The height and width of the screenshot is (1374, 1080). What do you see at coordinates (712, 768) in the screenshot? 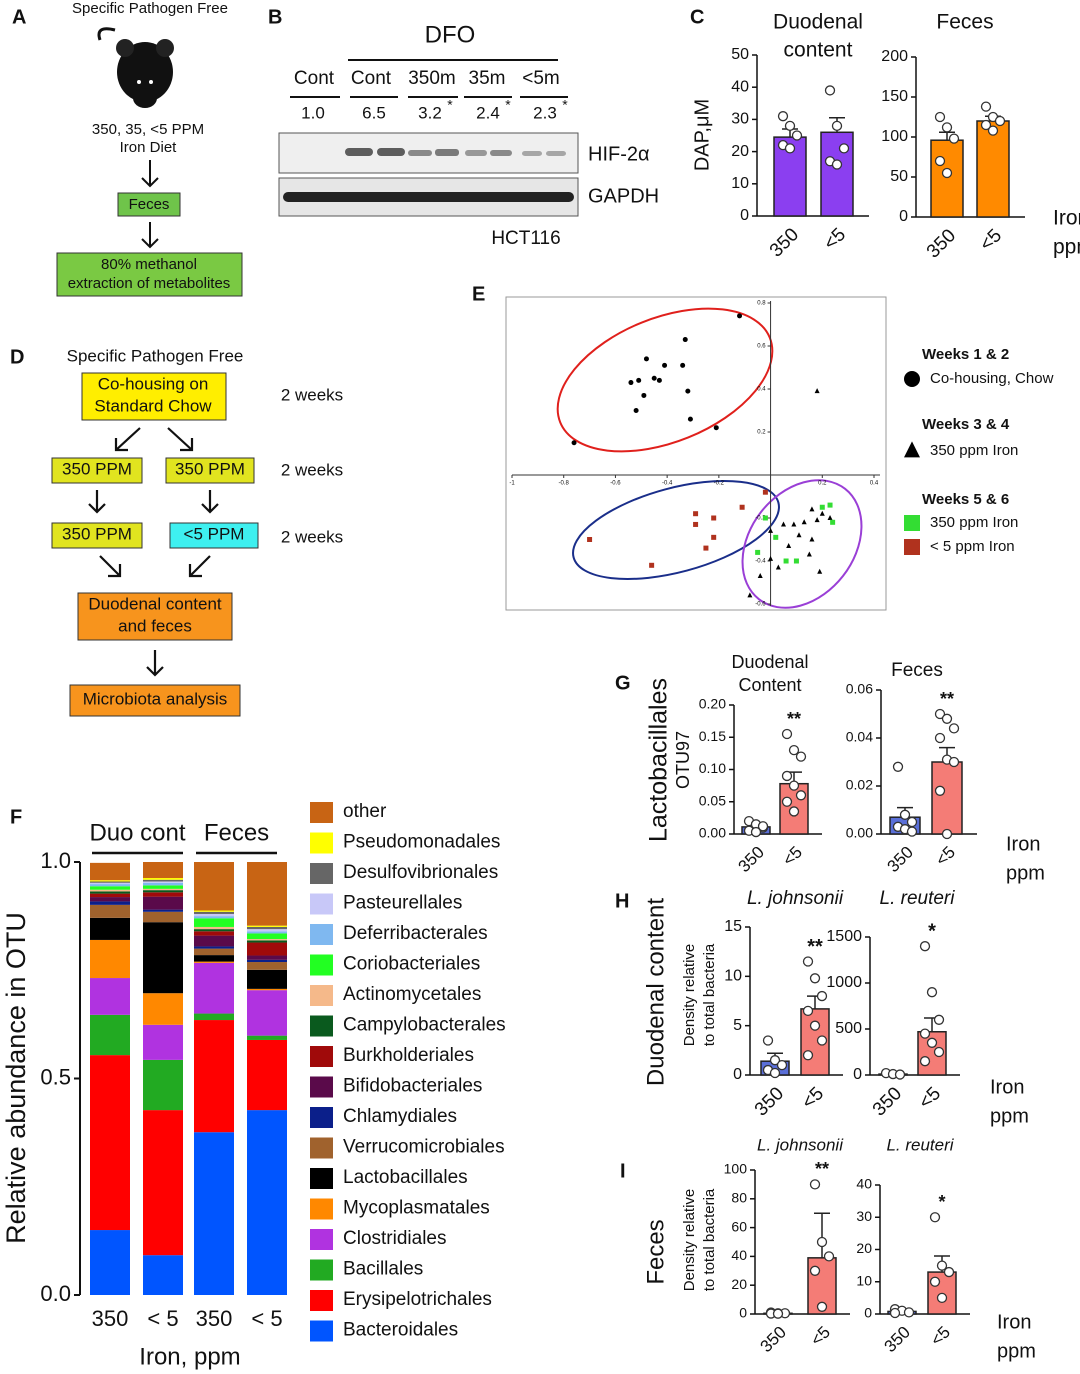
I see `y-tick-label: 0.10` at bounding box center [712, 768].